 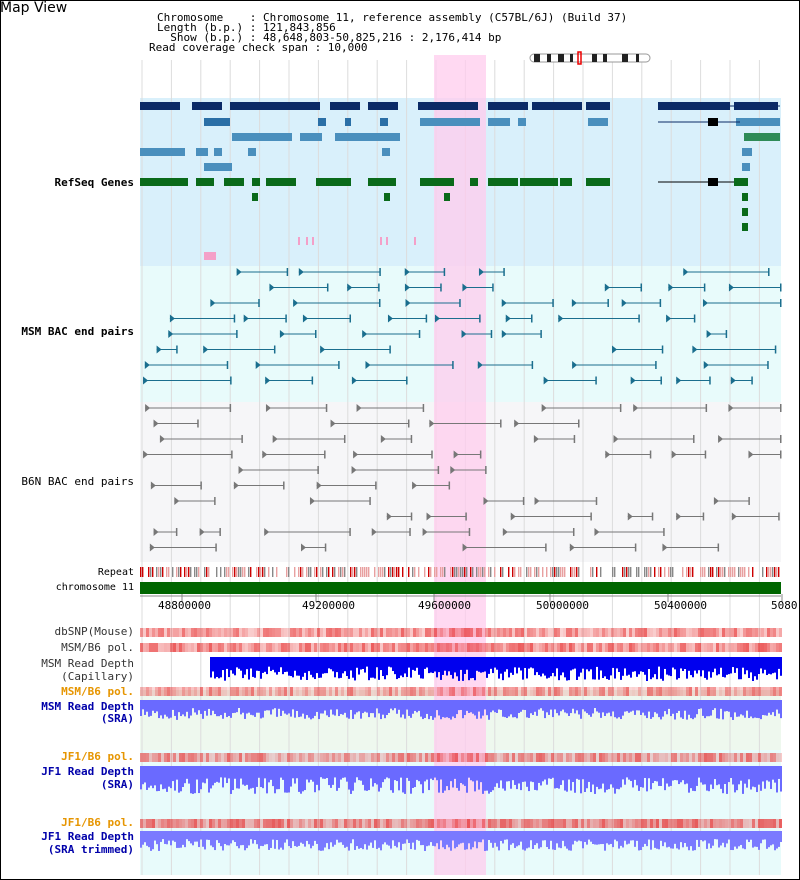 What do you see at coordinates (87, 706) in the screenshot?
I see `label-msm-read-depth-sra: MSM Read Depth` at bounding box center [87, 706].